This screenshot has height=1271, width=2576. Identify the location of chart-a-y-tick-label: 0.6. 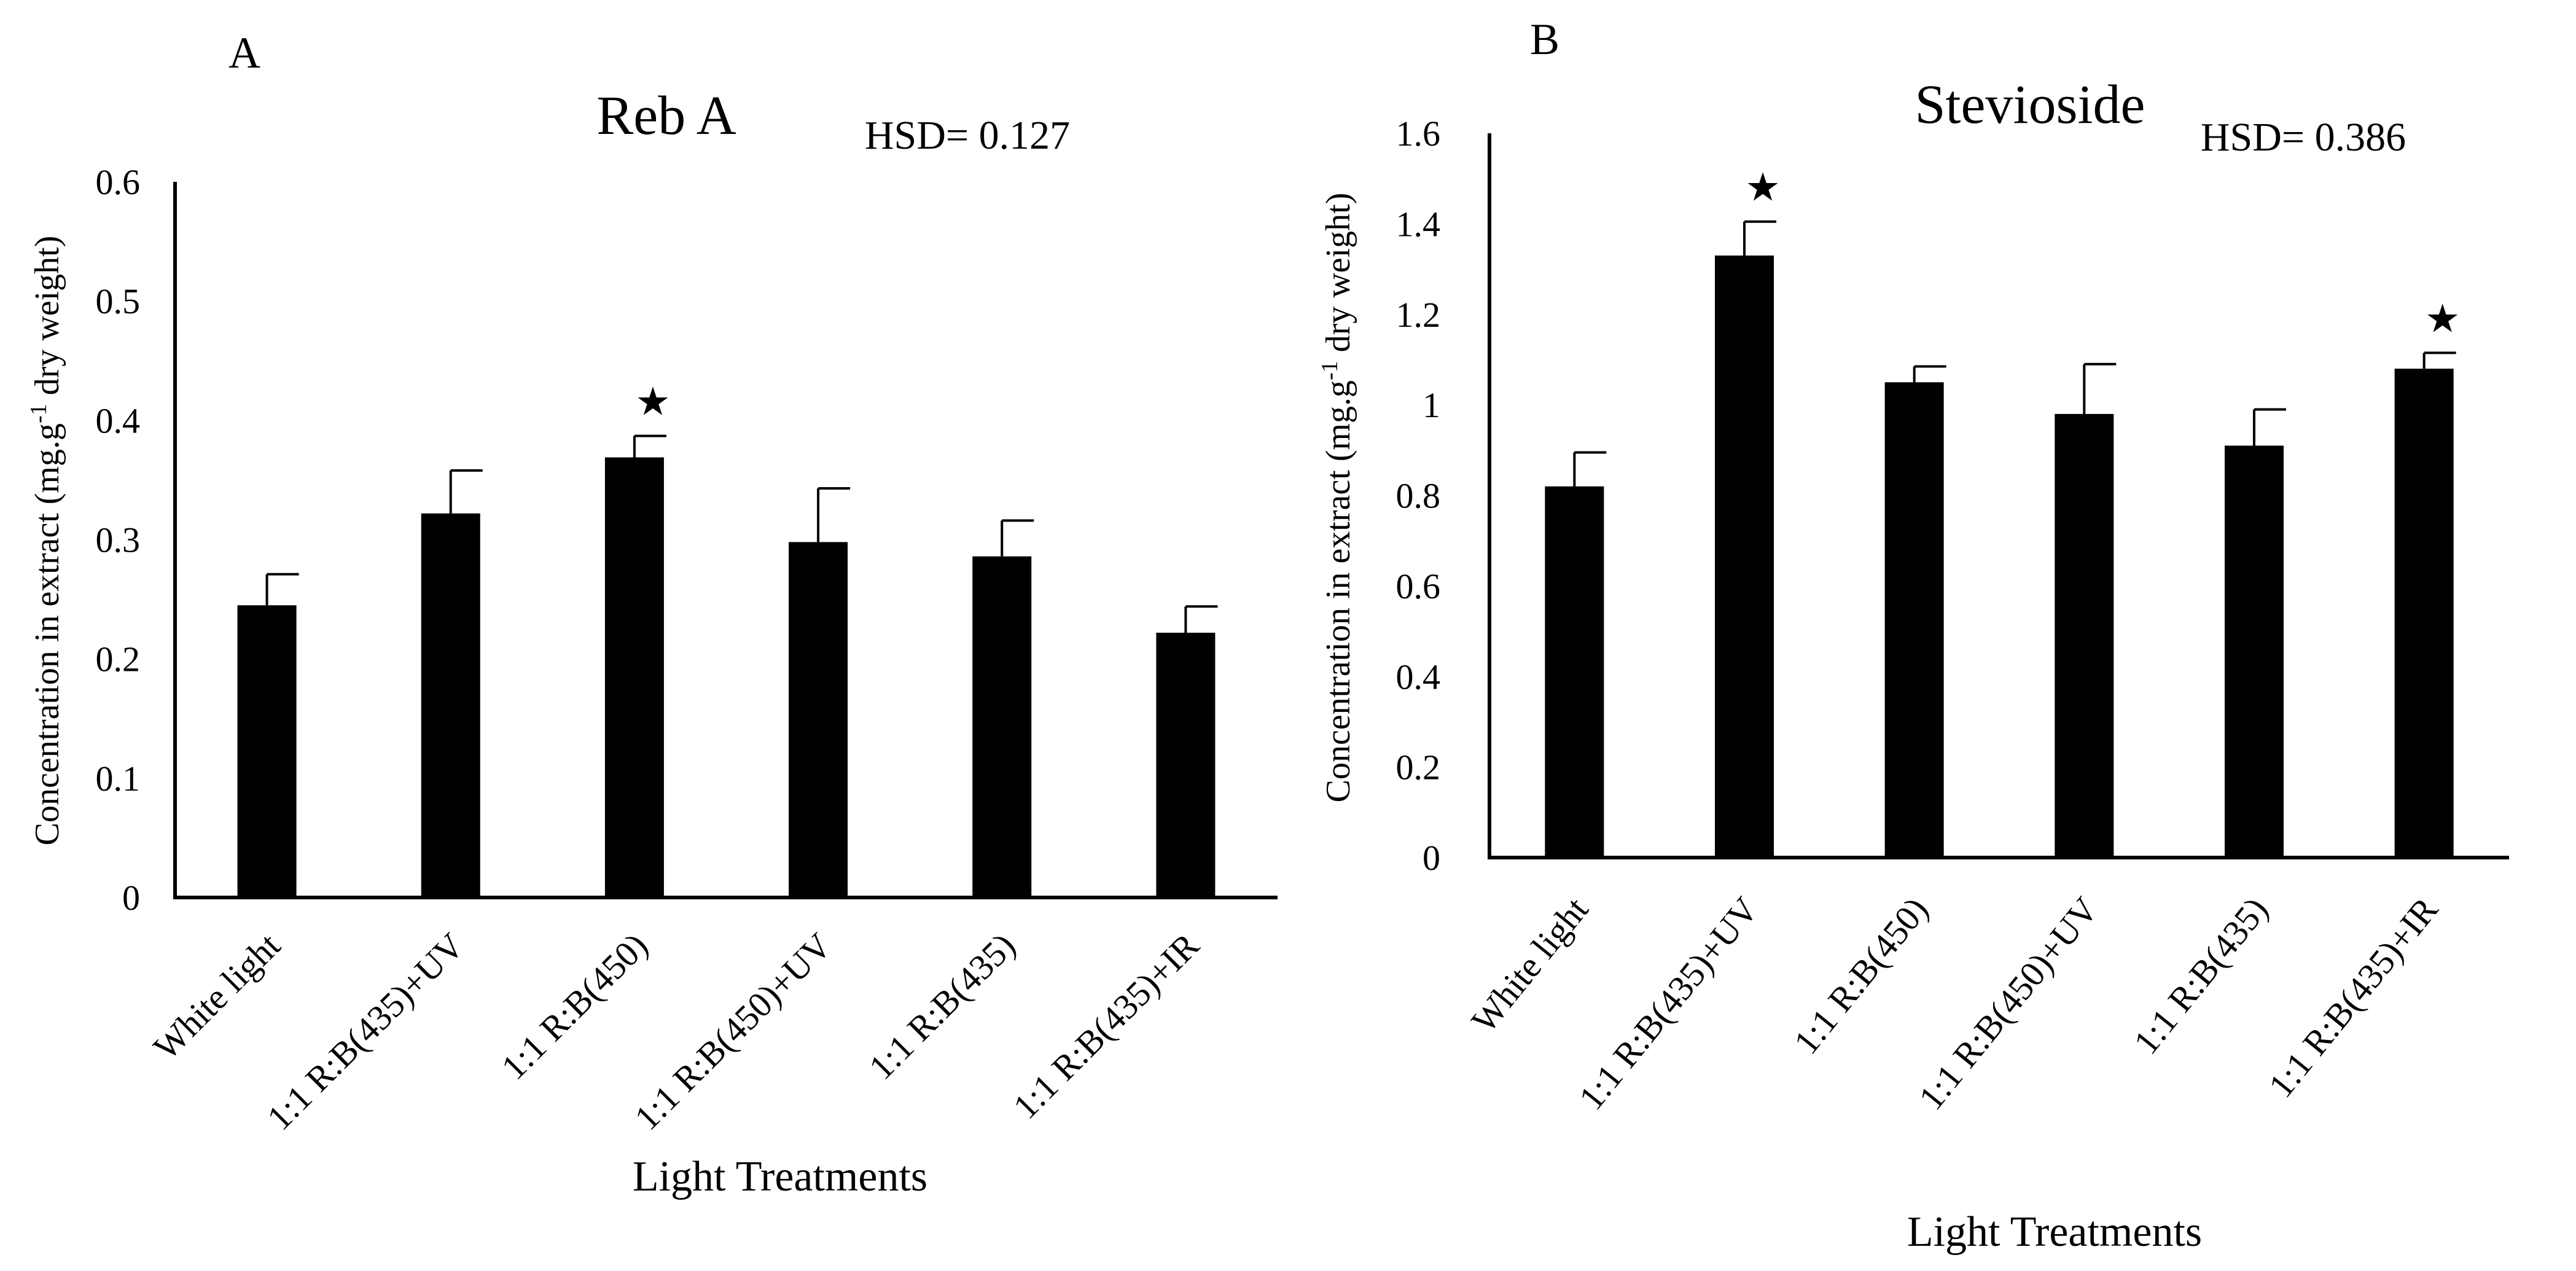
(118, 182).